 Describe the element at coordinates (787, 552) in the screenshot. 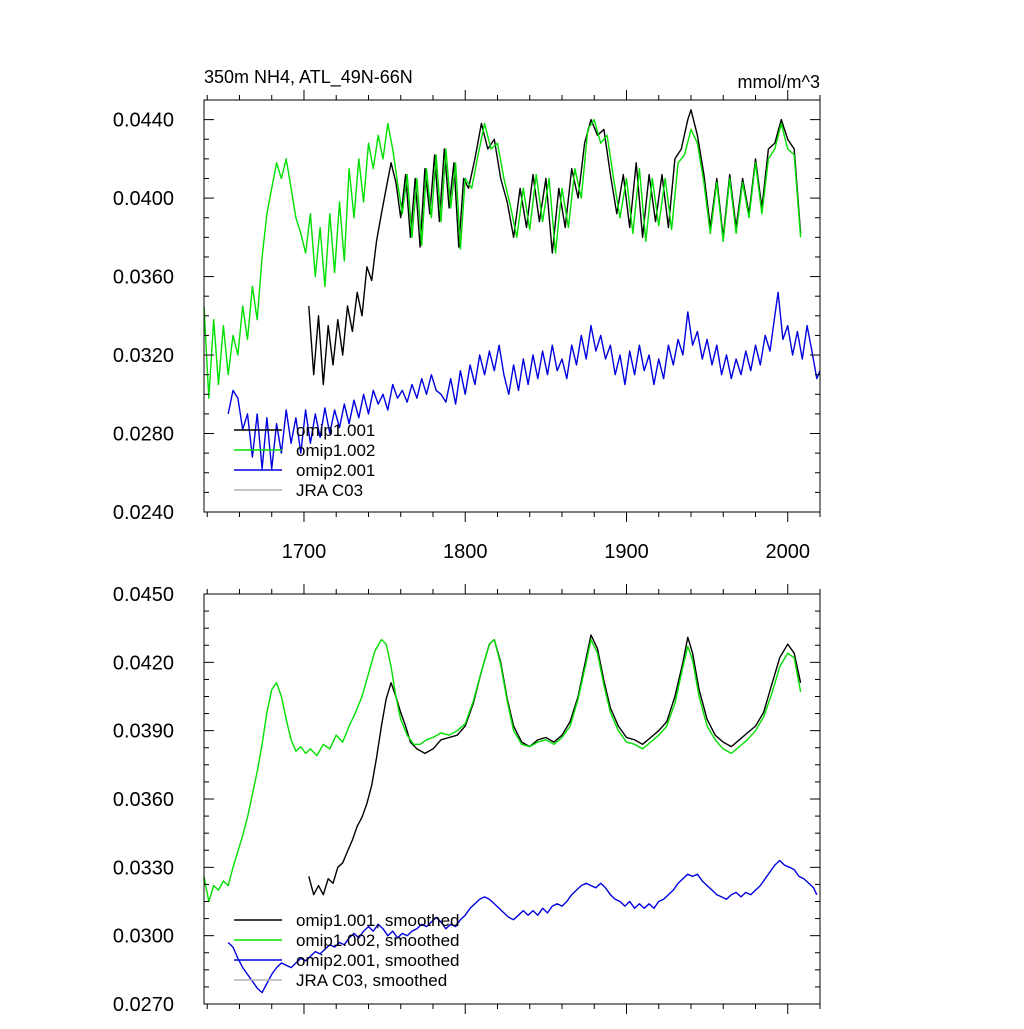

I see `x-tick-label: 2000` at that location.